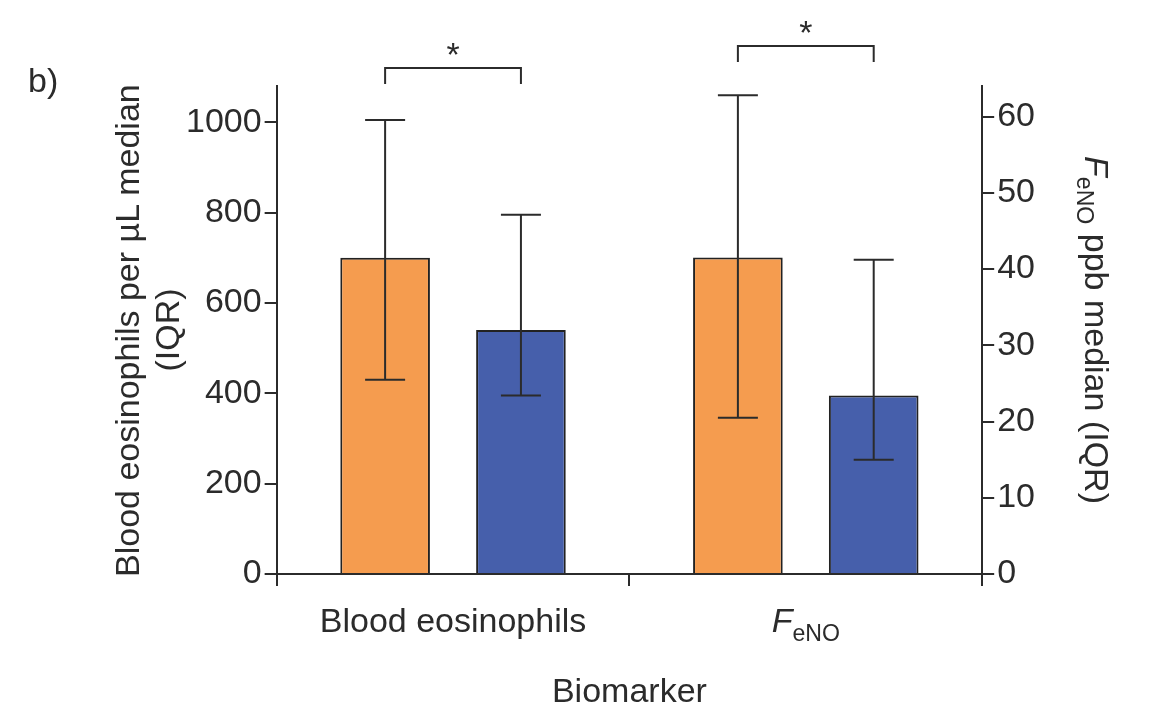 This screenshot has height=724, width=1176. Describe the element at coordinates (1007, 571) in the screenshot. I see `y2-tick-label: 0` at that location.